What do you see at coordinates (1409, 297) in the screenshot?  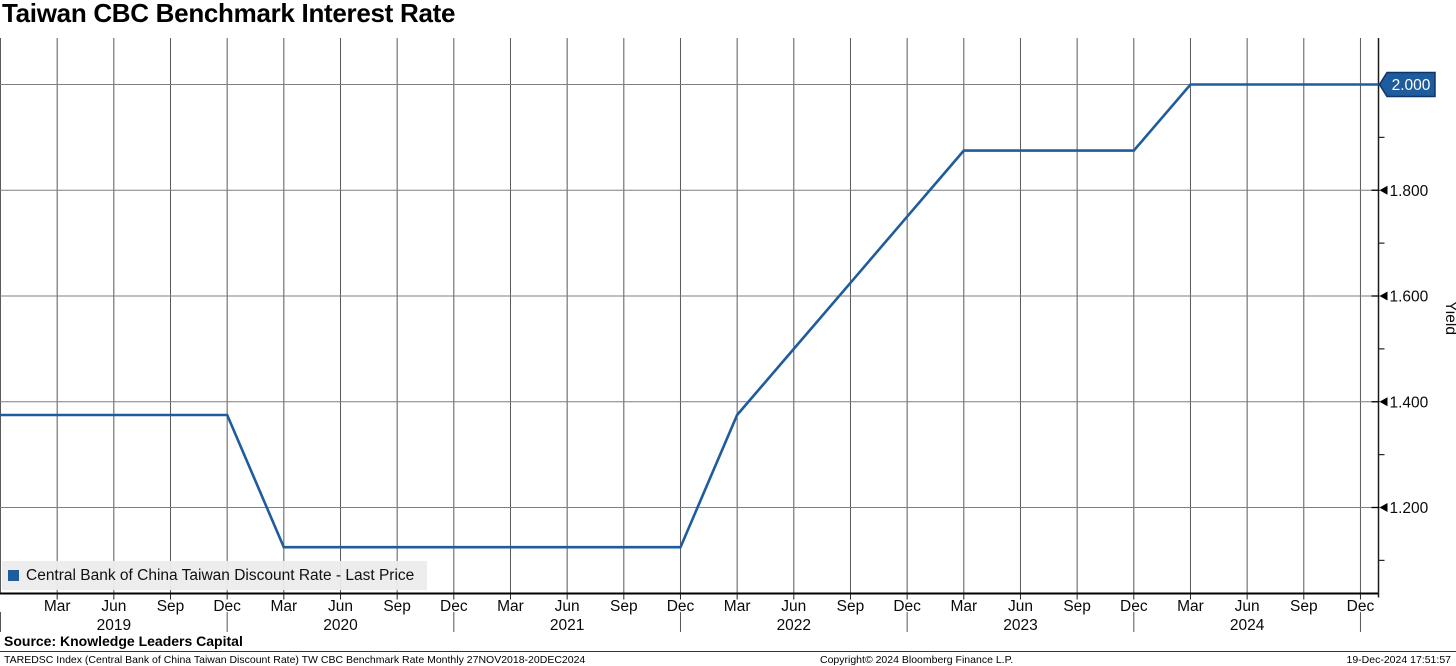 I see `y-tick-label: 1.600` at bounding box center [1409, 297].